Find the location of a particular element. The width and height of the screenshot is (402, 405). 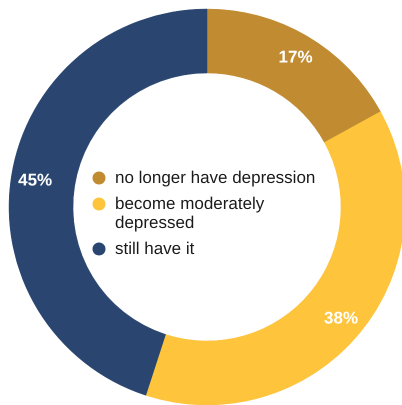

data-label: 17% is located at coordinates (295, 57).